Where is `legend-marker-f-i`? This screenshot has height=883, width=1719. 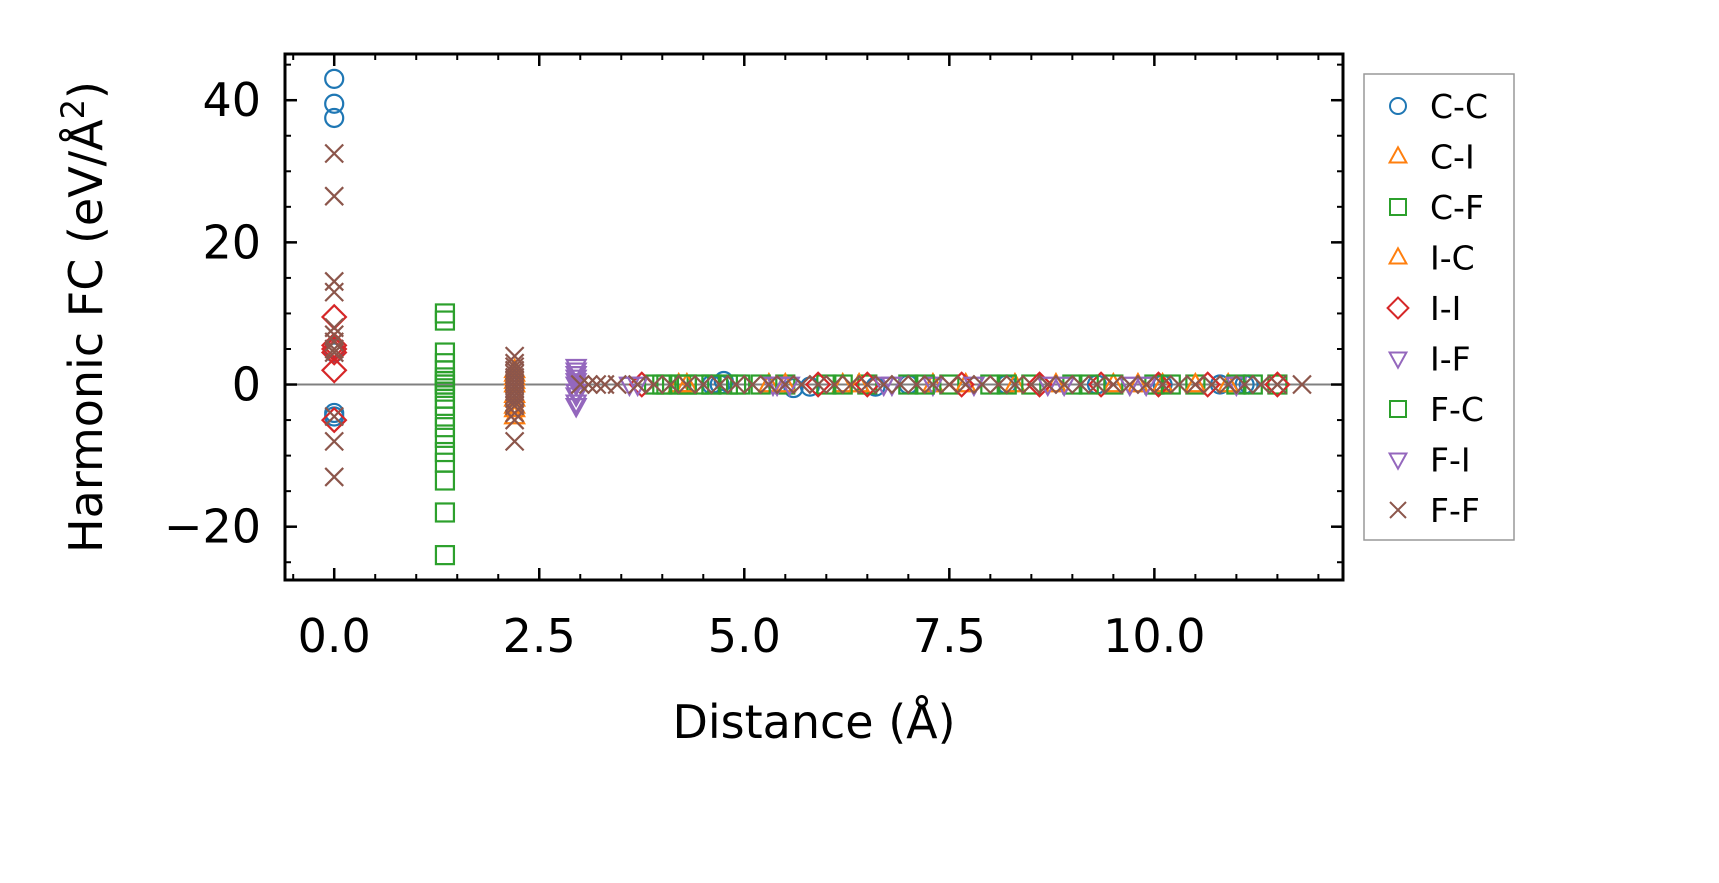 legend-marker-f-i is located at coordinates (1398, 461).